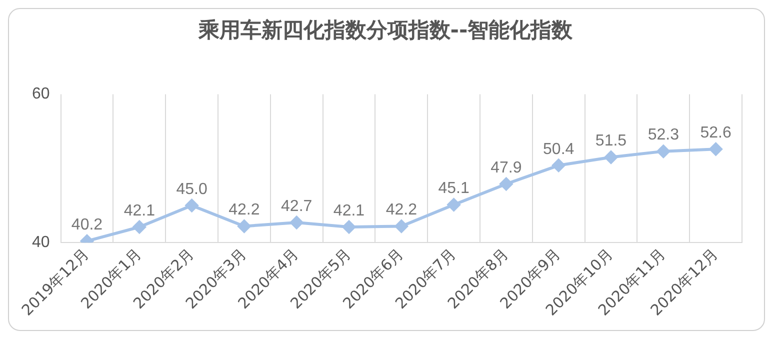  What do you see at coordinates (296, 206) in the screenshot?
I see `text: 42.7` at bounding box center [296, 206].